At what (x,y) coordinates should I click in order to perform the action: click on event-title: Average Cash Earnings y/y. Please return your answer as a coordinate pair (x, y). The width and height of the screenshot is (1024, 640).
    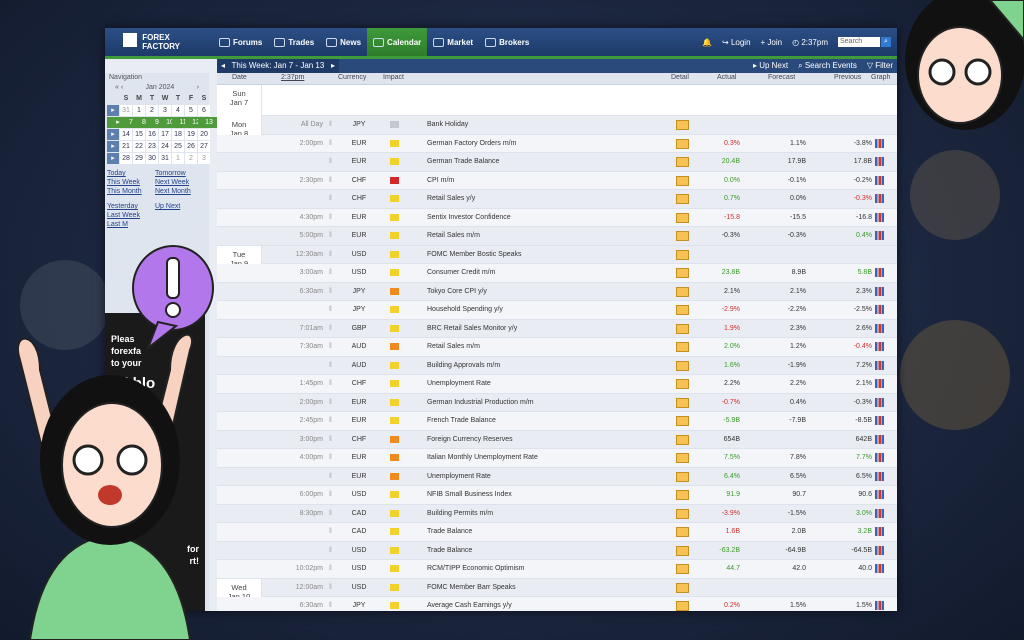
    Looking at the image, I should click on (469, 605).